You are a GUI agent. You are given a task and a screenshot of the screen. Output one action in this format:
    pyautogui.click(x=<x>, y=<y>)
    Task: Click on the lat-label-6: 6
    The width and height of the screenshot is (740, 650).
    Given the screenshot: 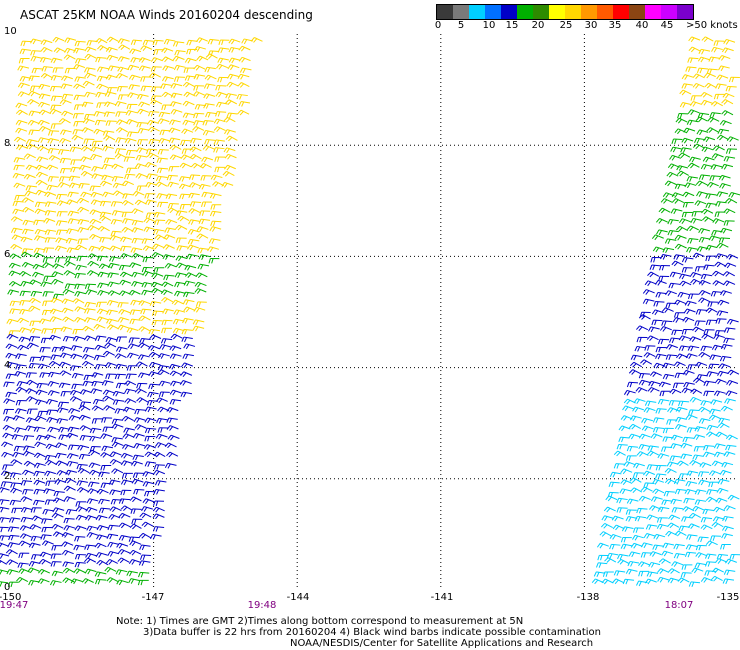 What is the action you would take?
    pyautogui.click(x=7, y=254)
    